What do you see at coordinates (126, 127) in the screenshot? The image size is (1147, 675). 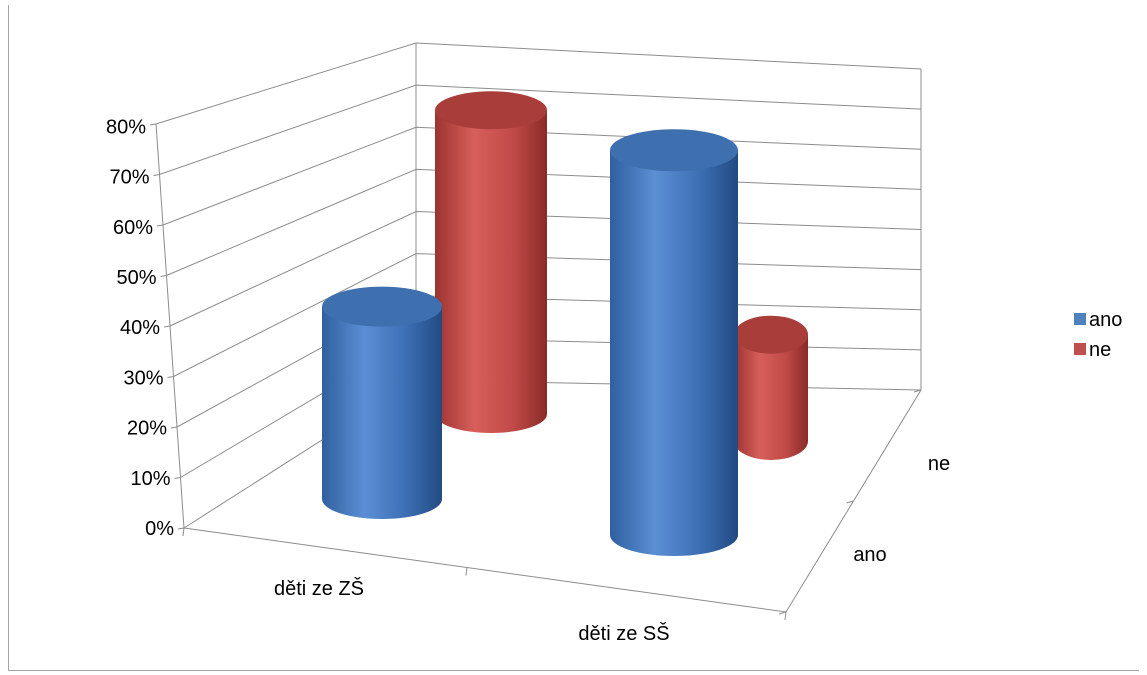 I see `y-tick-label: 80%` at bounding box center [126, 127].